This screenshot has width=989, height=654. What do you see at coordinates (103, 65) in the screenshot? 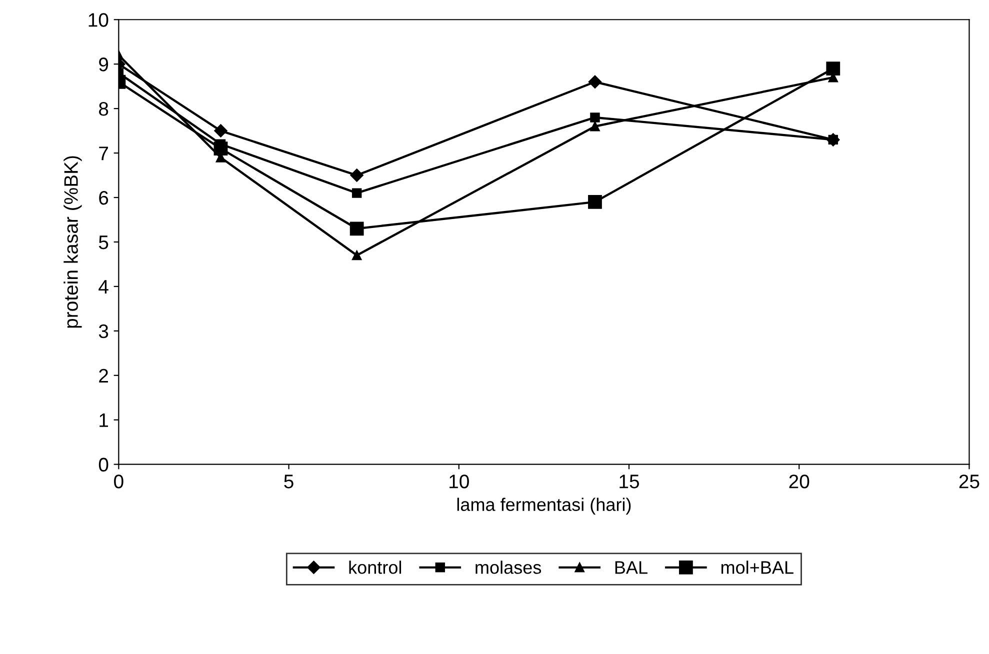
I see `y-tick-label: 9` at bounding box center [103, 65].